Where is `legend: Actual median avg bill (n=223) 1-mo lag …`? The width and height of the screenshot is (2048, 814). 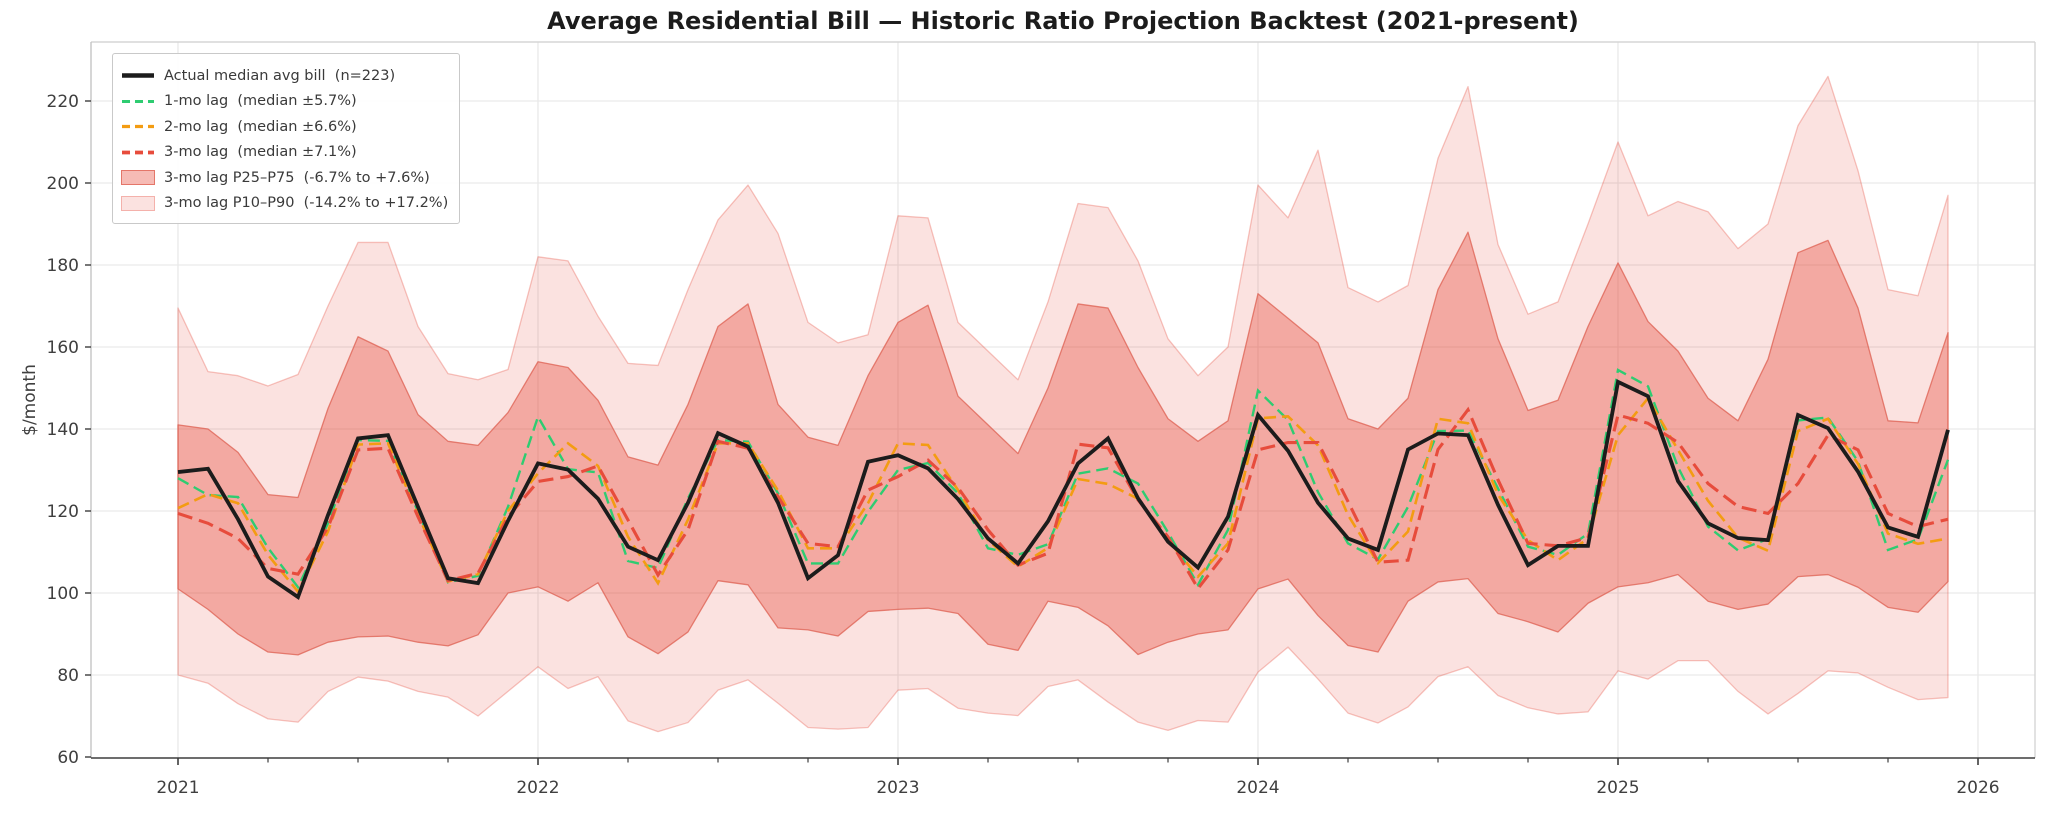 legend: Actual median avg bill (n=223) 1-mo lag … is located at coordinates (286, 138).